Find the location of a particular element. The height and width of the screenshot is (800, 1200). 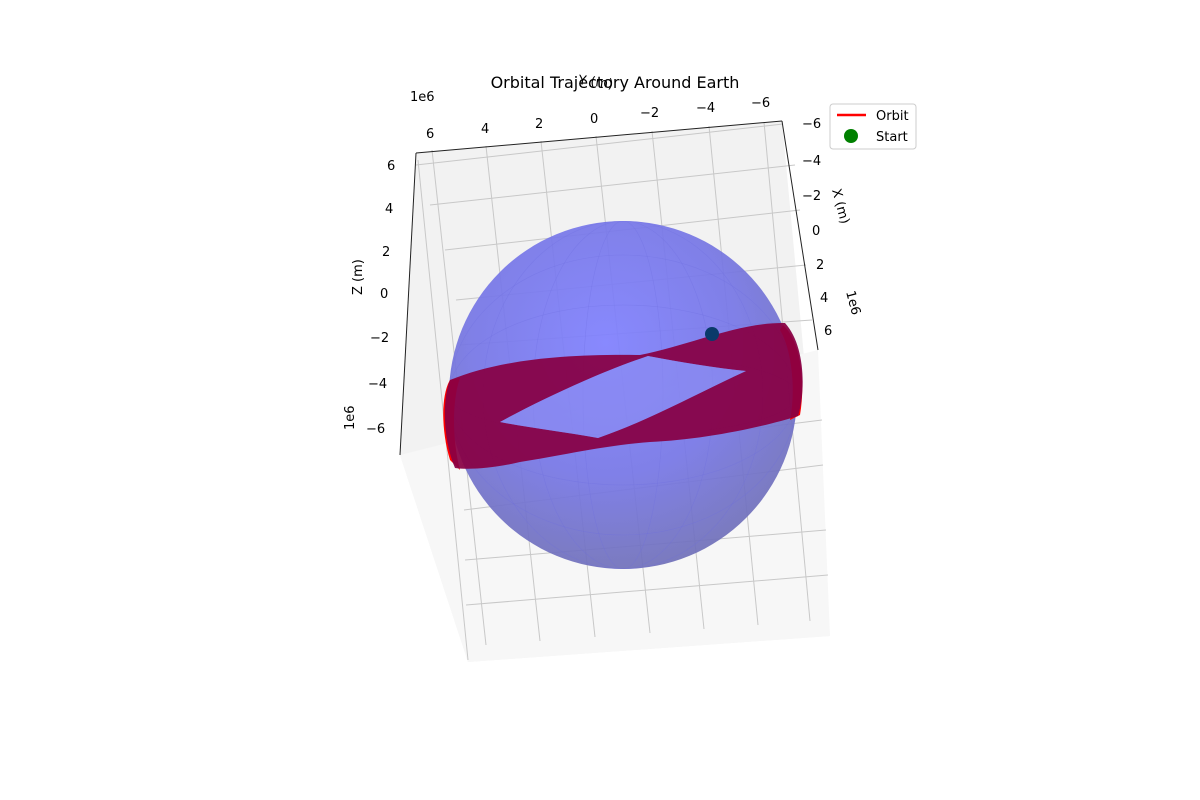

x-tick: −2 is located at coordinates (811, 196).